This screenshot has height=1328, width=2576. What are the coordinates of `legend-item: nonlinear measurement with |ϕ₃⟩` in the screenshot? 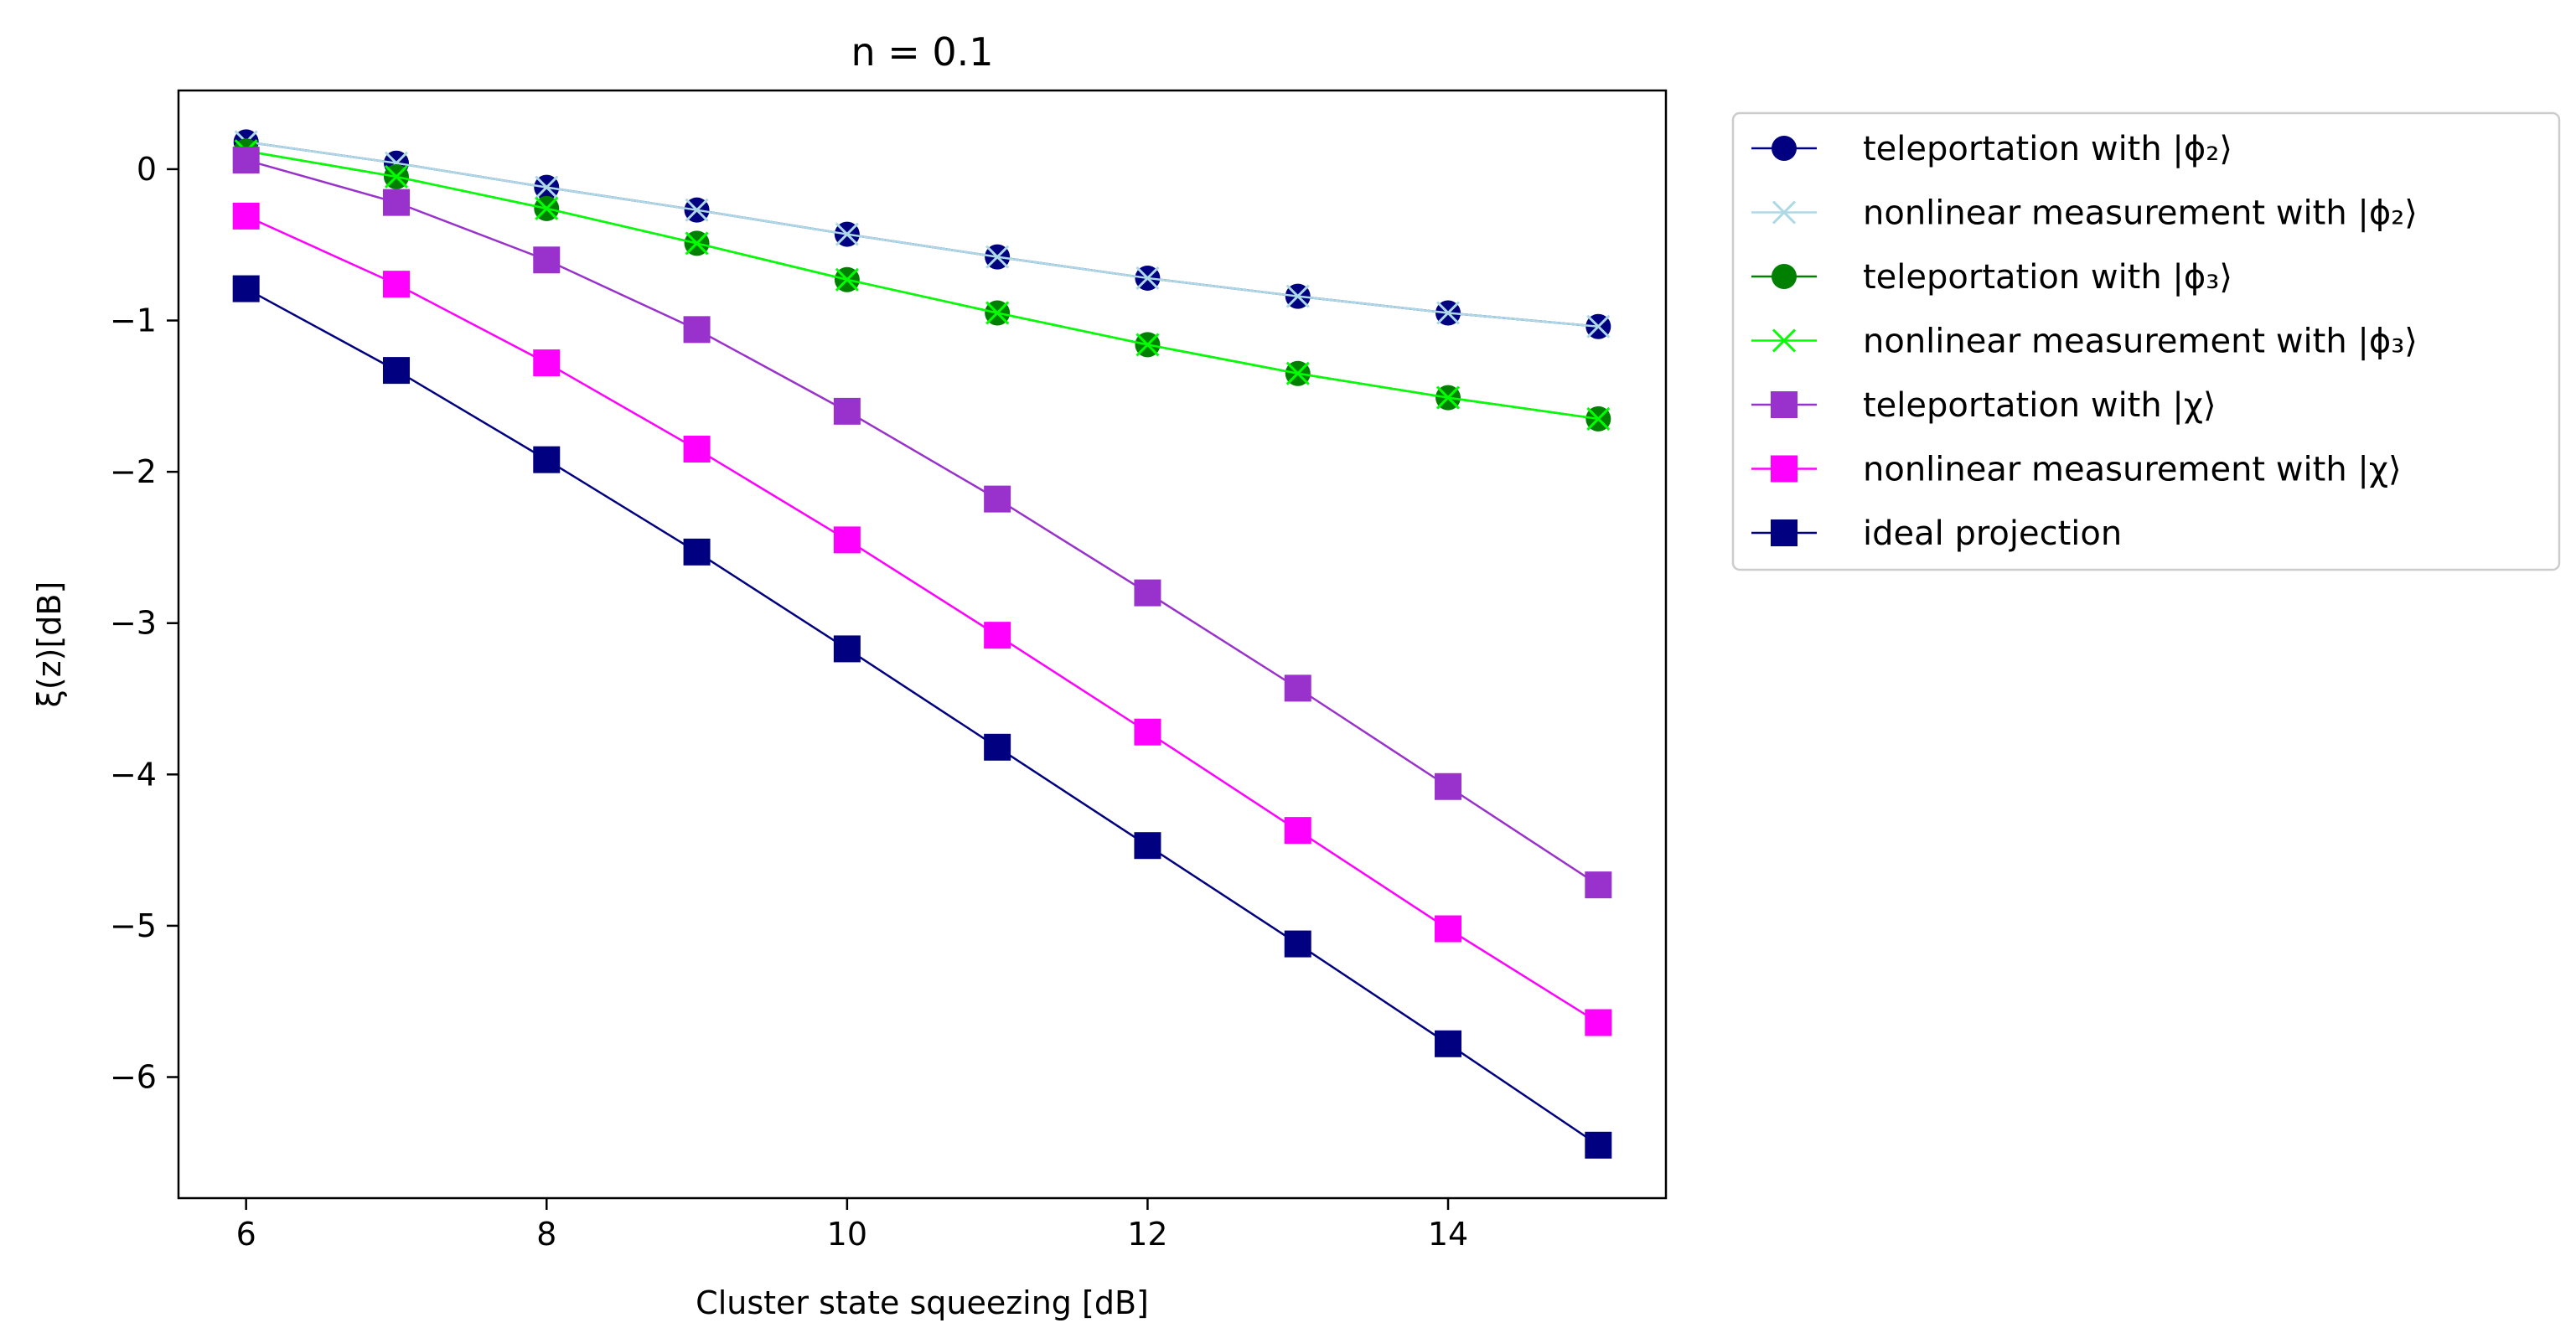 It's located at (2084, 342).